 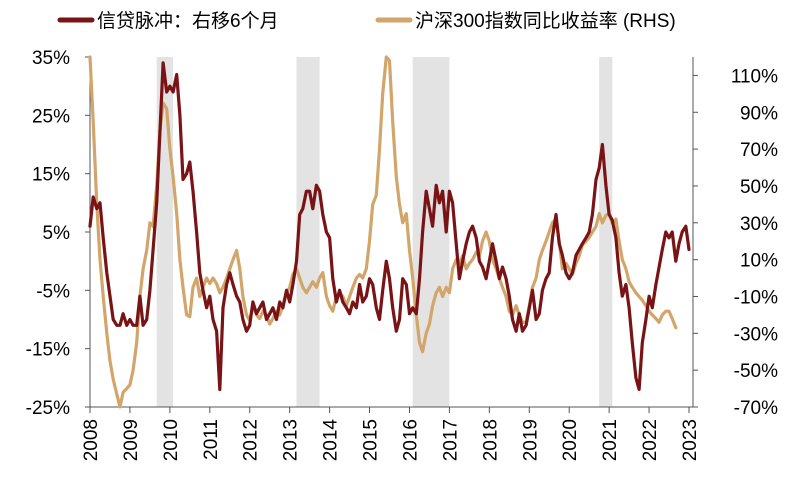 I want to click on legend-label: 沪深300指数同比收益率 (RHS), so click(x=545, y=21).